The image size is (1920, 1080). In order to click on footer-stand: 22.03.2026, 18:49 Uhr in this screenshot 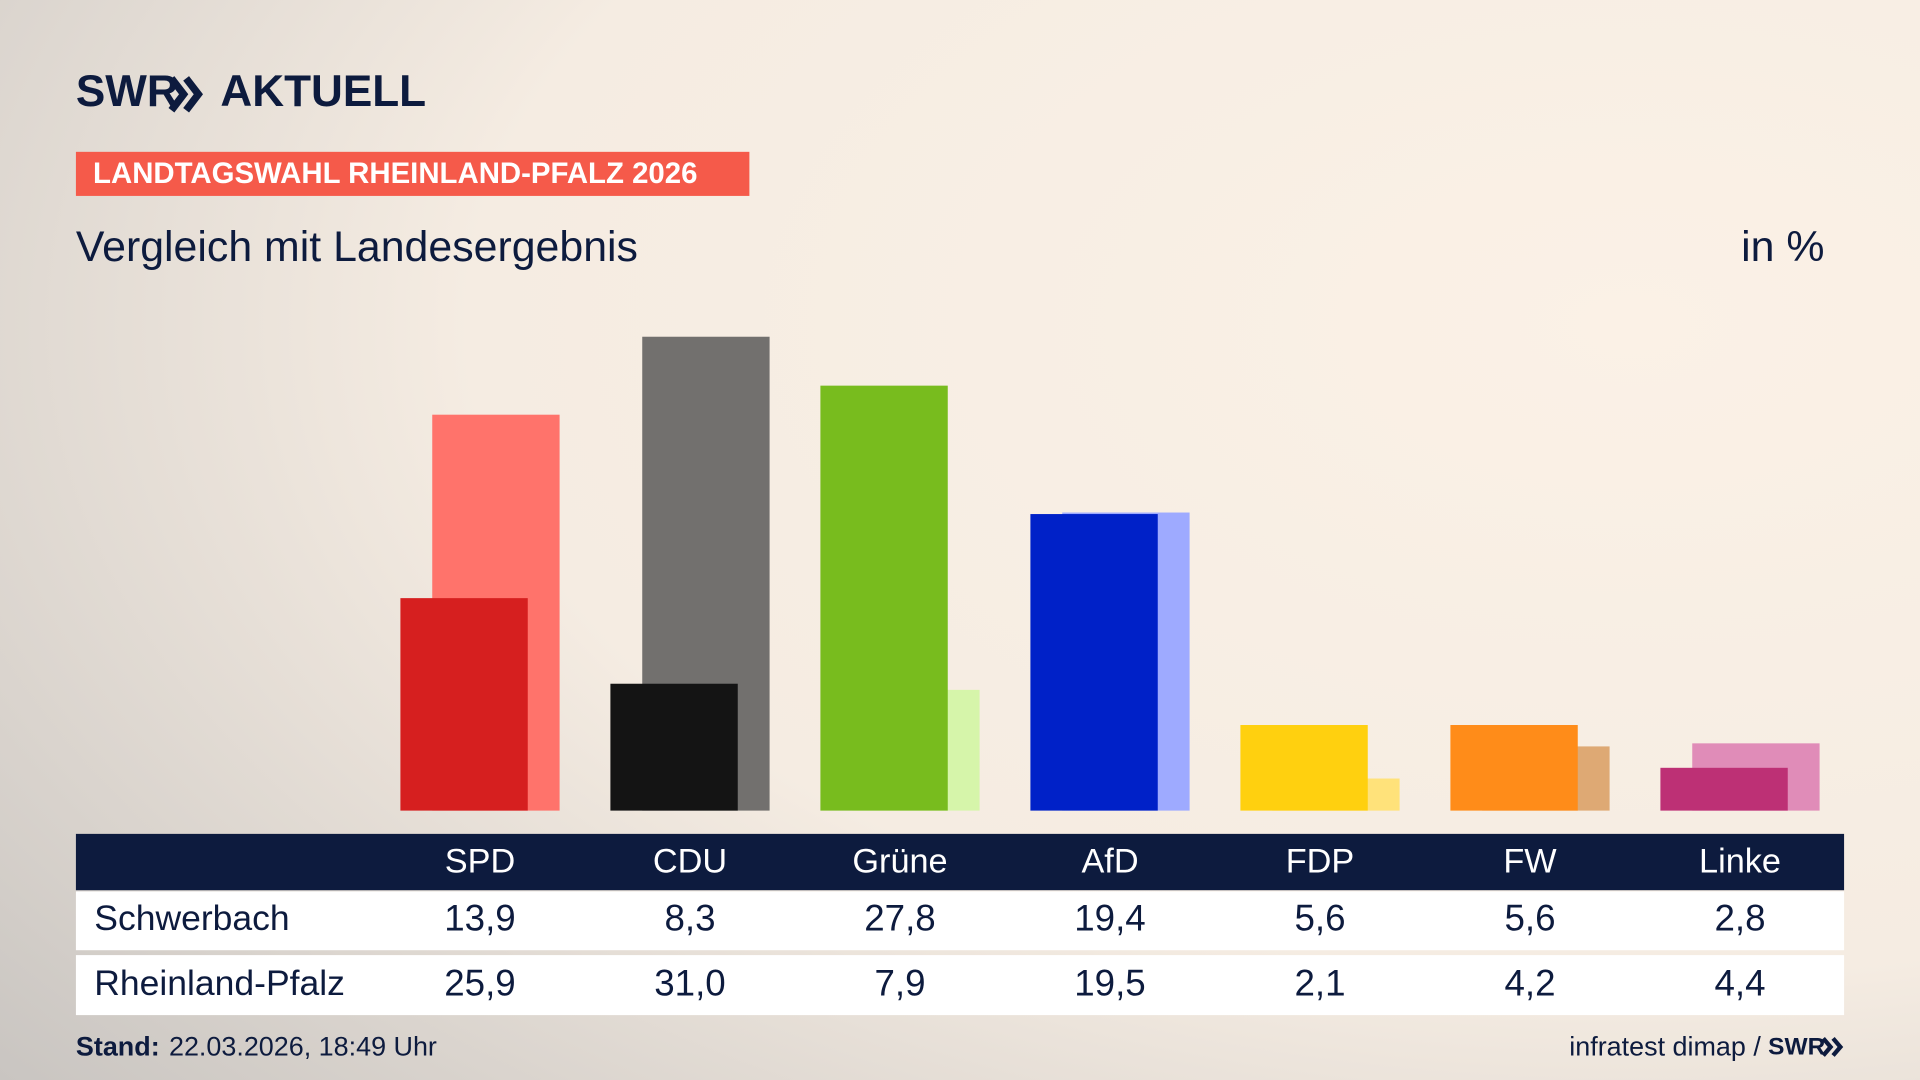, I will do `click(303, 1046)`.